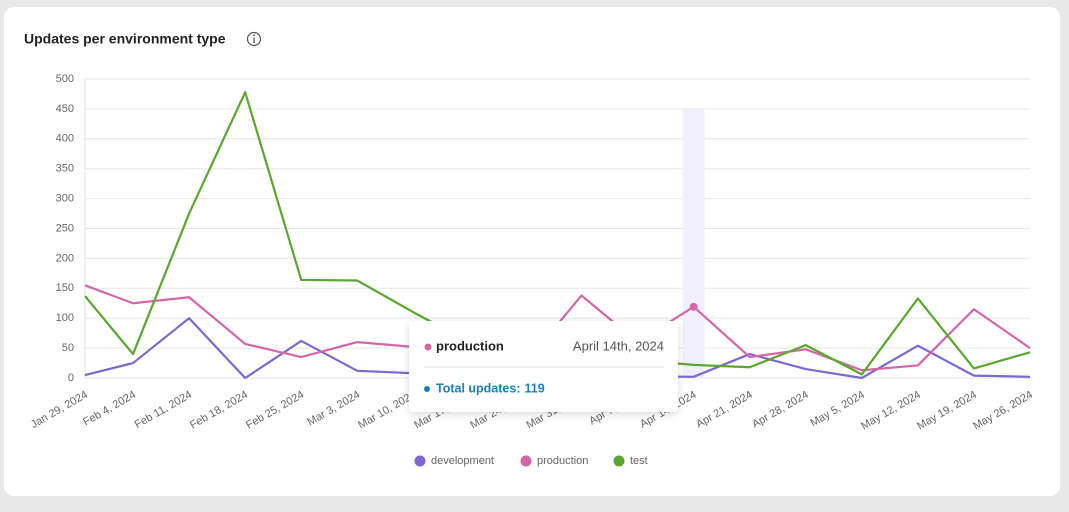 This screenshot has height=512, width=1069. What do you see at coordinates (65, 79) in the screenshot?
I see `y-tick-label: 500` at bounding box center [65, 79].